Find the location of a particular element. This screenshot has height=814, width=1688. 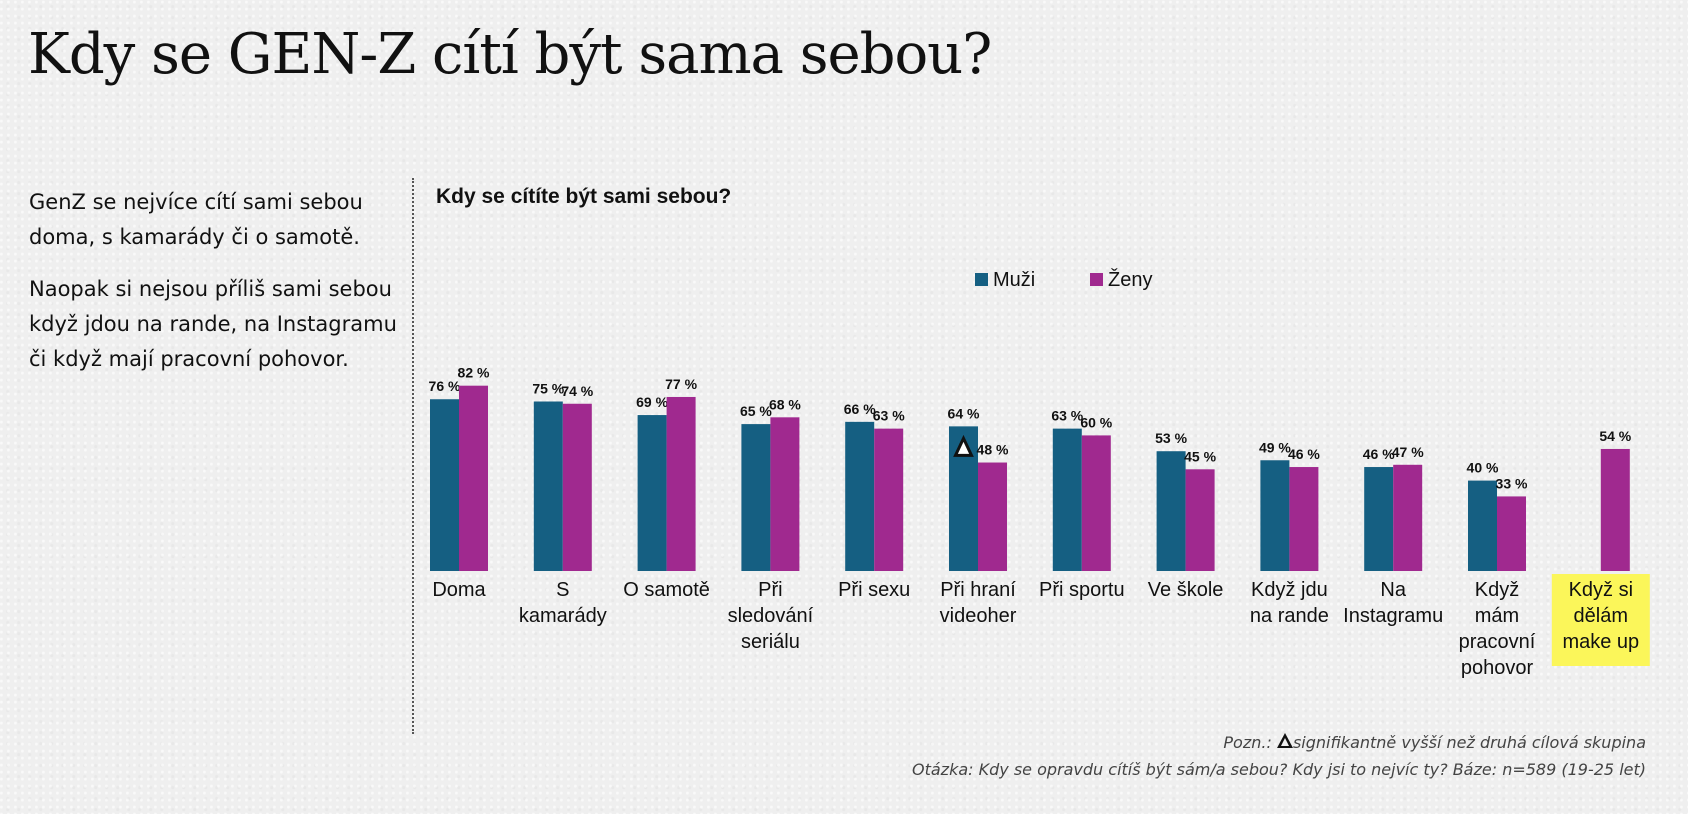

category-label-8-1: na rande is located at coordinates (1289, 616).